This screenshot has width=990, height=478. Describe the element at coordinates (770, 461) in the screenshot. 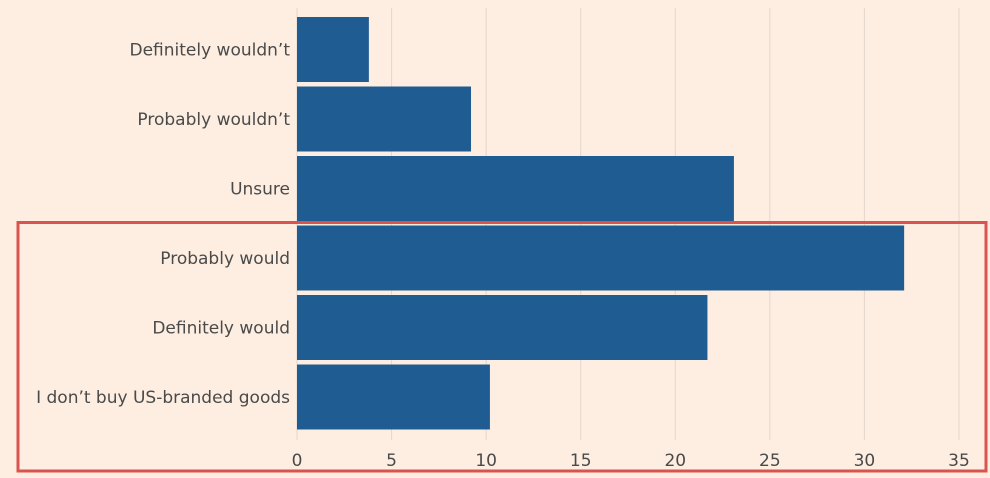

I see `x-tick-label: 25` at that location.